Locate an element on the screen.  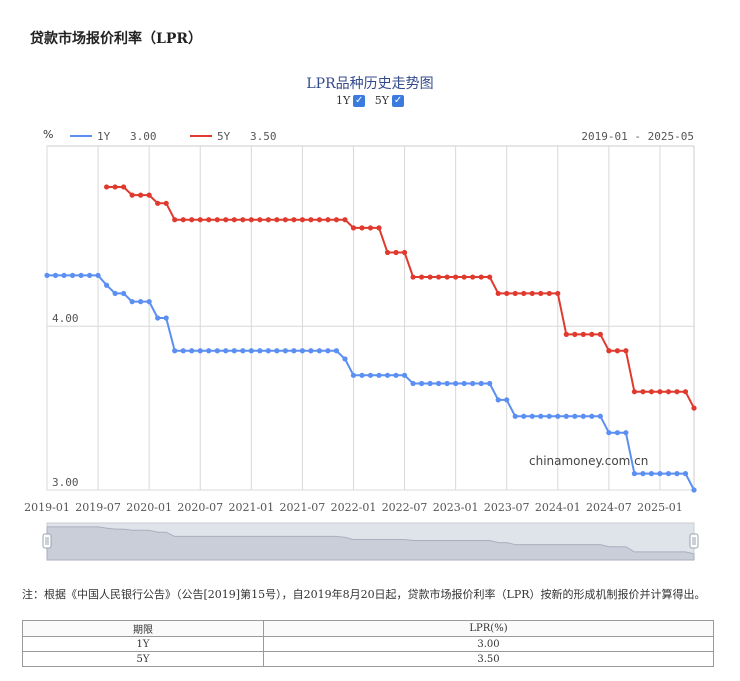
toggle-1y: 1Y ✓ is located at coordinates (350, 100).